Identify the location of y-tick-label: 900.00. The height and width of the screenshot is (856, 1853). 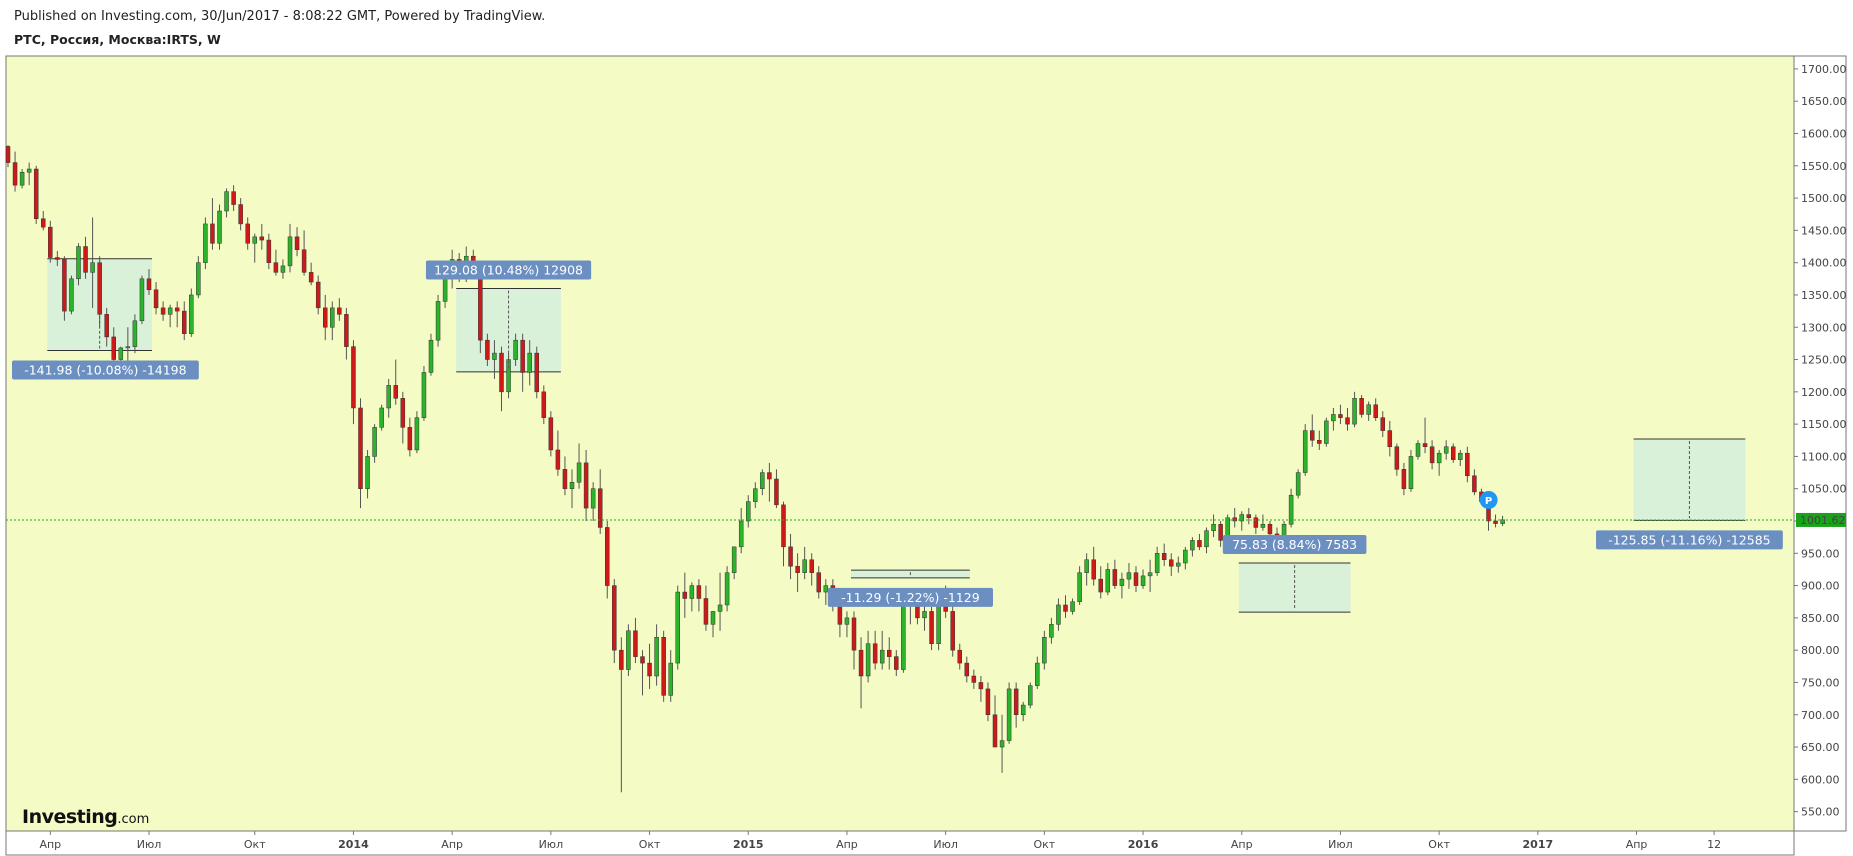
(1820, 586).